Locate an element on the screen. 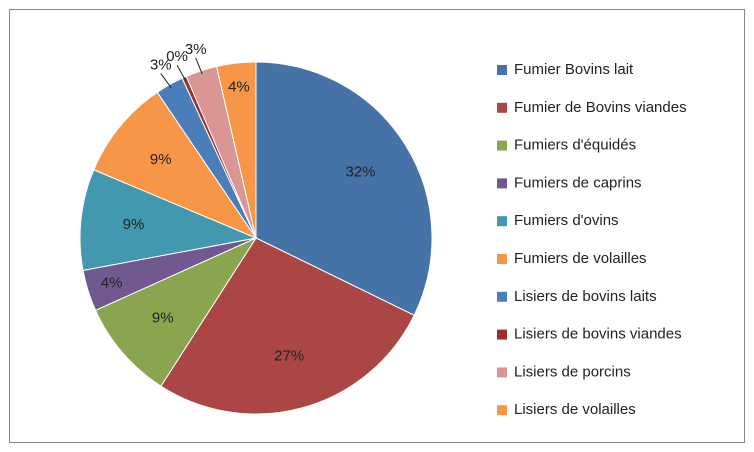 The width and height of the screenshot is (754, 452). data-label: 0% is located at coordinates (177, 56).